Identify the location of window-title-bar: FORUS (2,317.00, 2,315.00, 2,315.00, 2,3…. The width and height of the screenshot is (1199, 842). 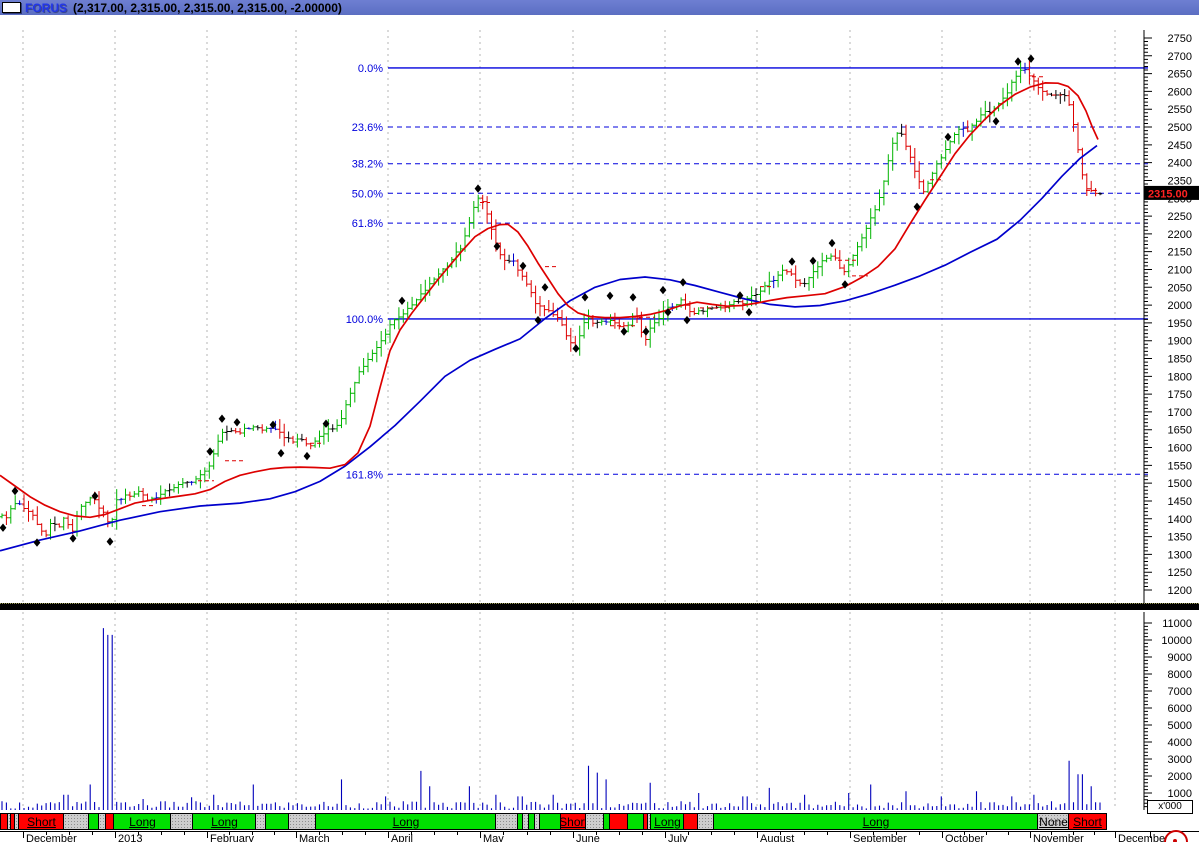
(599, 7).